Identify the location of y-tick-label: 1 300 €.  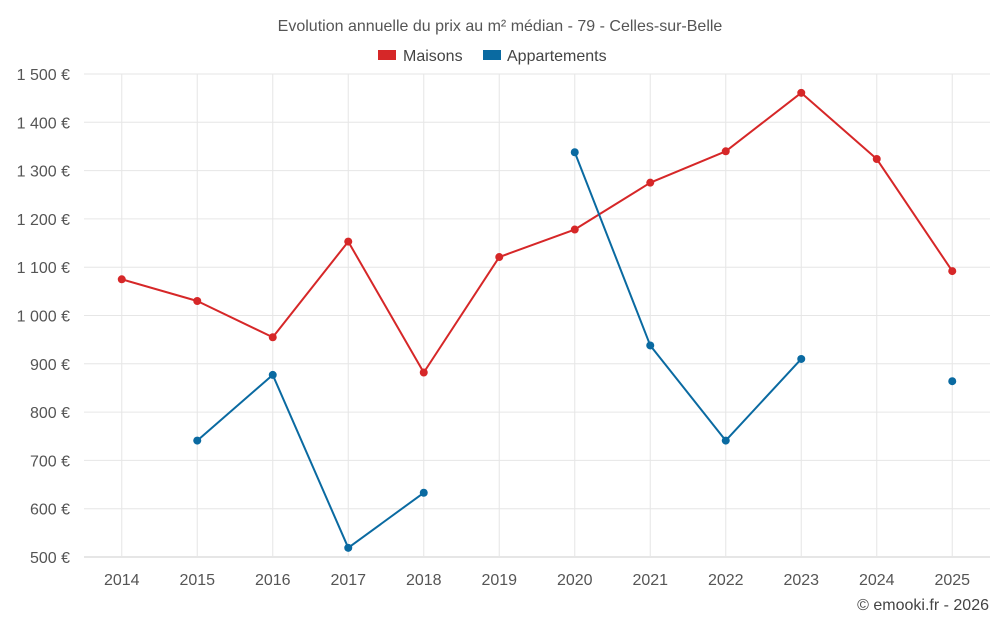
(43, 172).